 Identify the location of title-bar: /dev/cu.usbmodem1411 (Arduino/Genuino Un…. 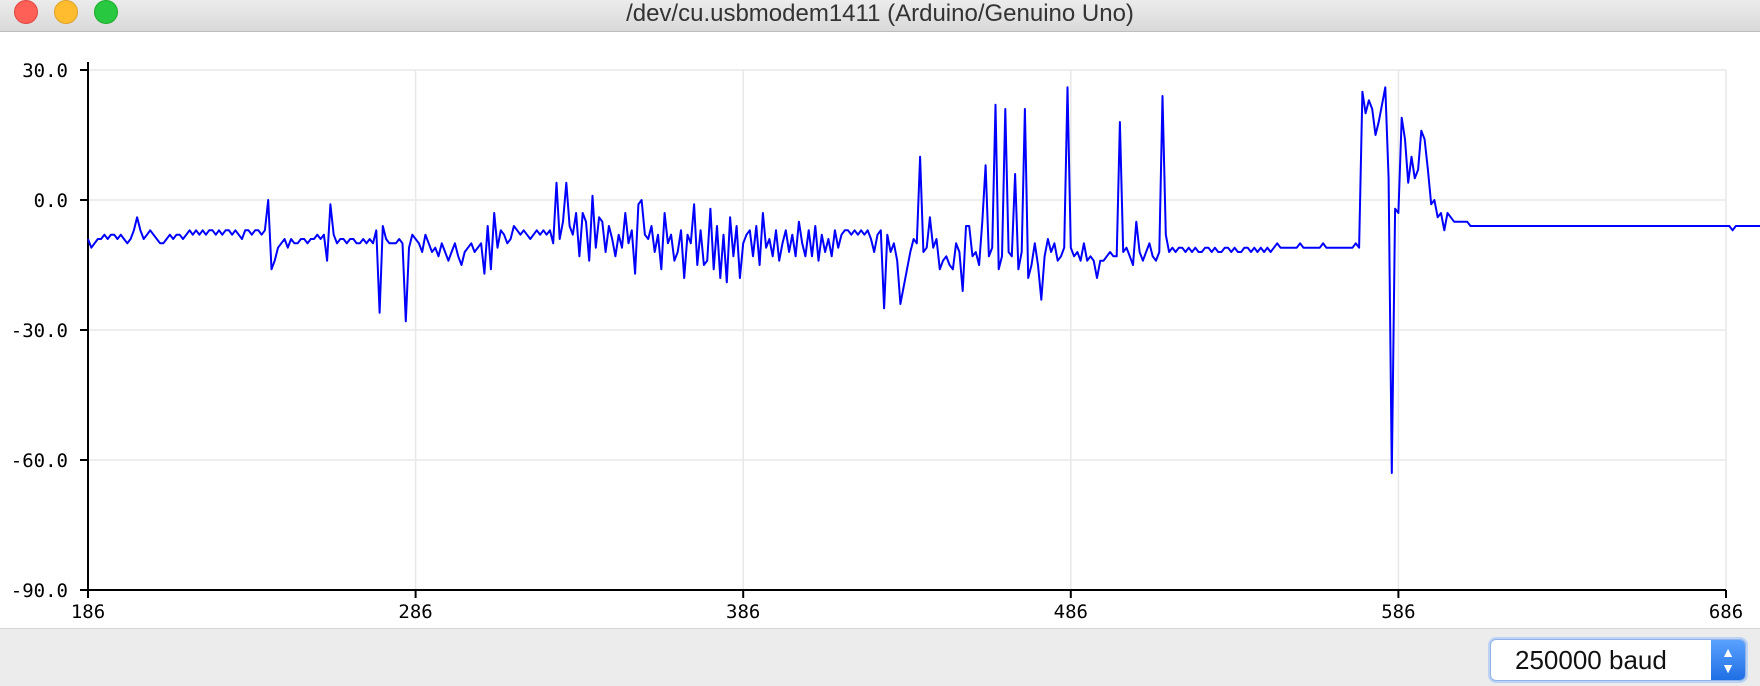
(880, 16).